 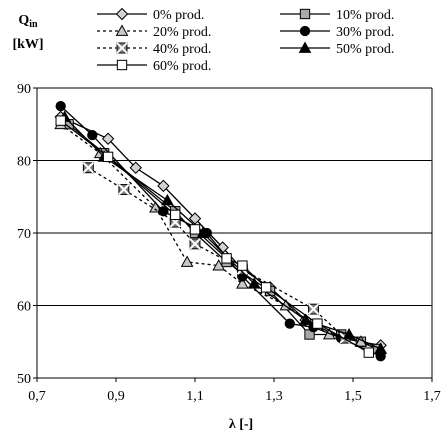 What do you see at coordinates (27, 44) in the screenshot?
I see `y-axis-title-unit: [kW]` at bounding box center [27, 44].